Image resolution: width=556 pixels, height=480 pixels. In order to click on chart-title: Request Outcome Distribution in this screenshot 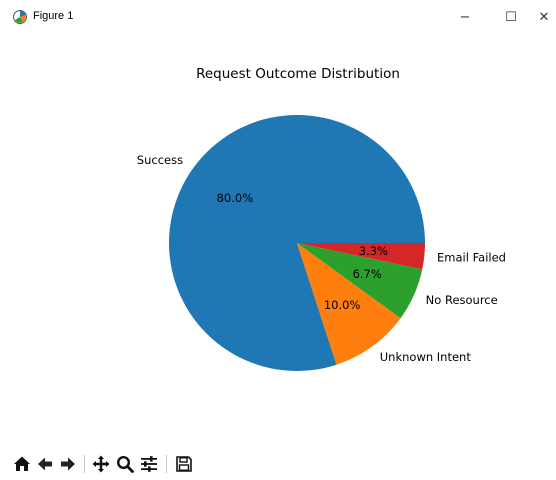, I will do `click(298, 74)`.